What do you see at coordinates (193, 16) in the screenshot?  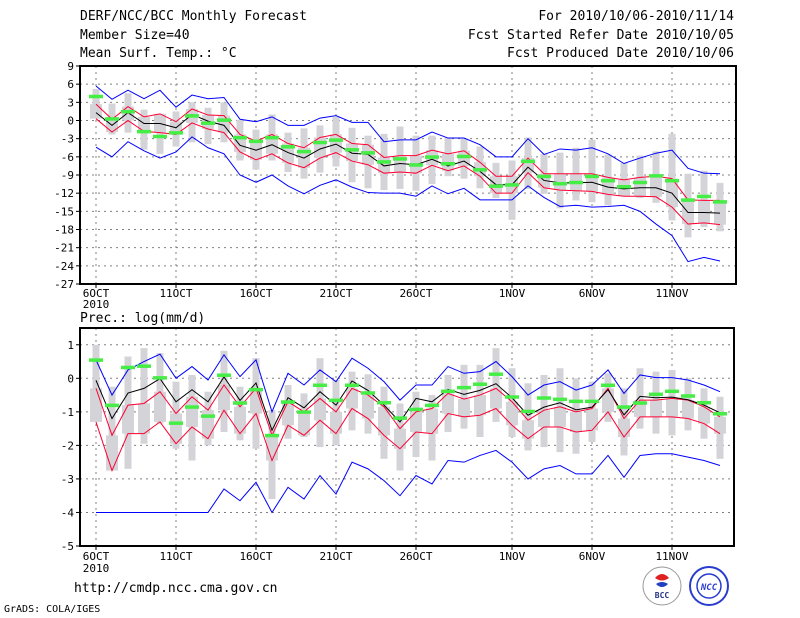 I see `chart-title: DERF/NCC/BCC Monthly Forecast` at bounding box center [193, 16].